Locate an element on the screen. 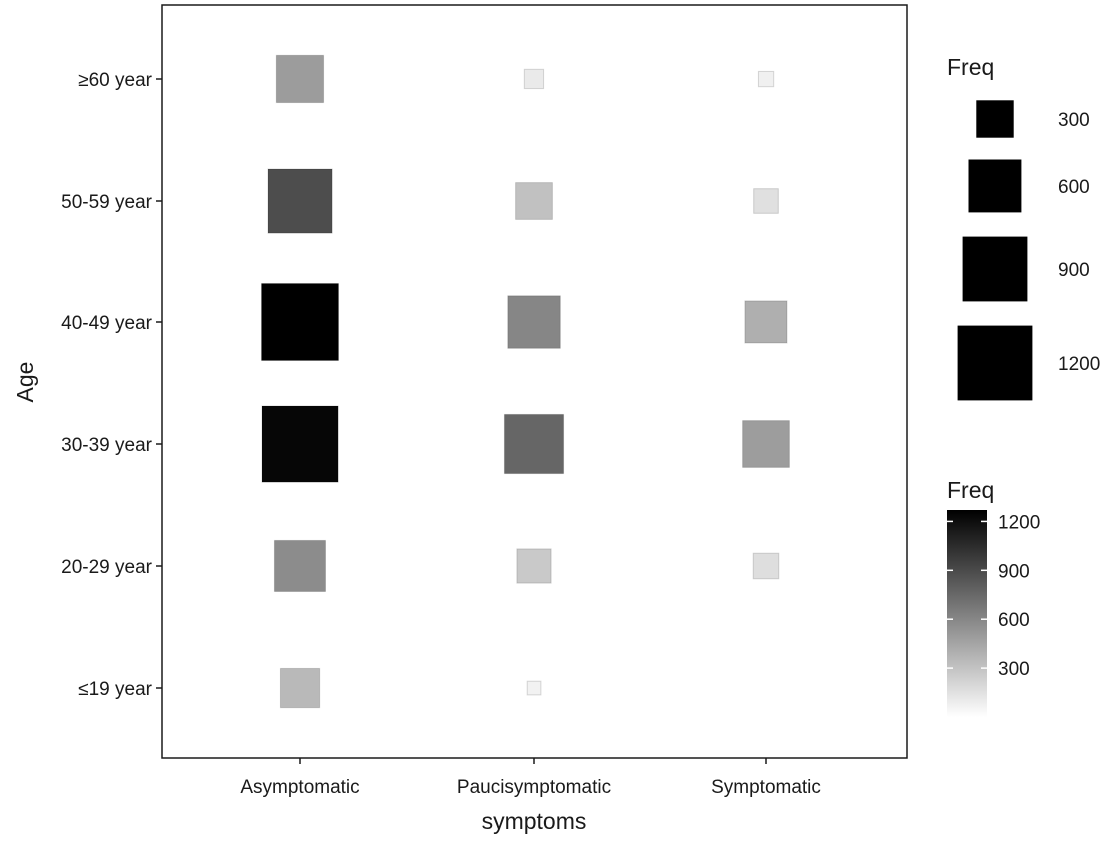  color-legend-label: 300 is located at coordinates (1014, 669).